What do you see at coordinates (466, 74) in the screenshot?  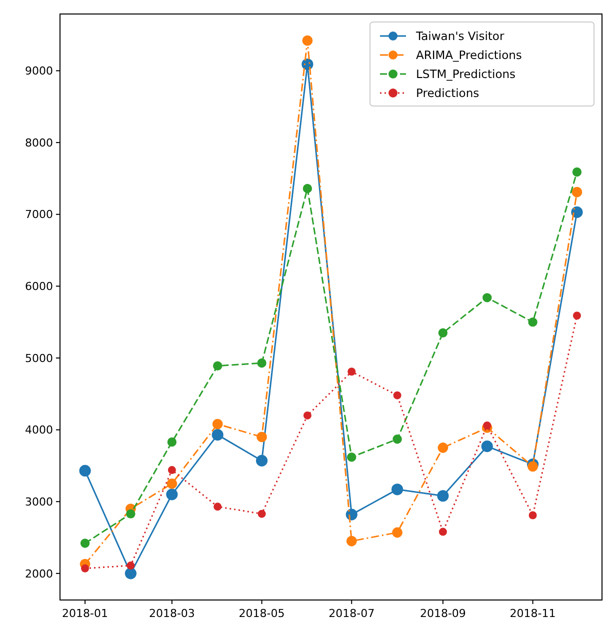 I see `legend-label: LSTM_Predictions` at bounding box center [466, 74].